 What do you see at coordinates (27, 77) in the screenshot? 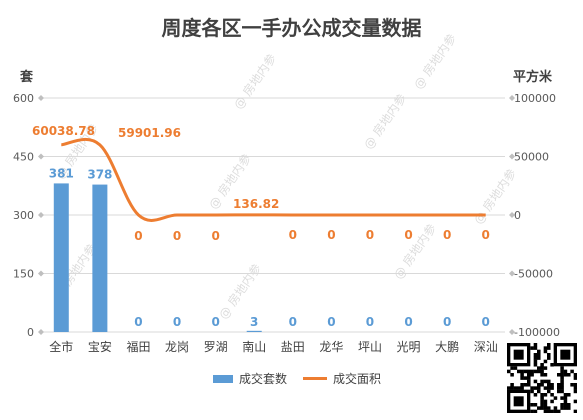
I see `left-axis-unit: 套` at bounding box center [27, 77].